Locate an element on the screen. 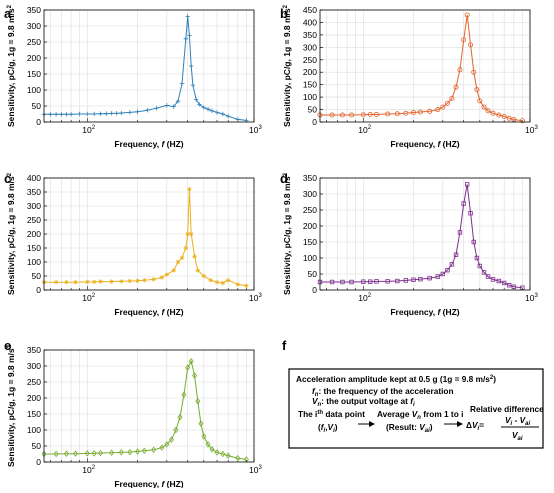 The height and width of the screenshot is (493, 554). step3-title: Relative difference is located at coordinates (507, 409).